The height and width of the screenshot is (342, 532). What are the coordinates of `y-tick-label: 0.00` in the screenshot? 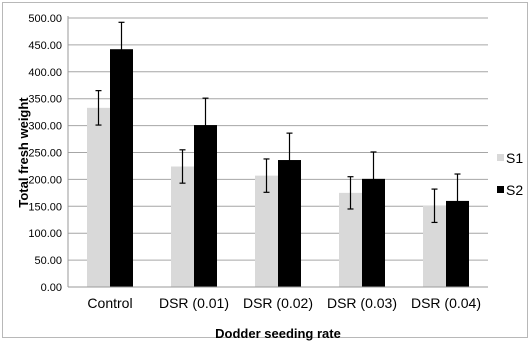 It's located at (51, 288).